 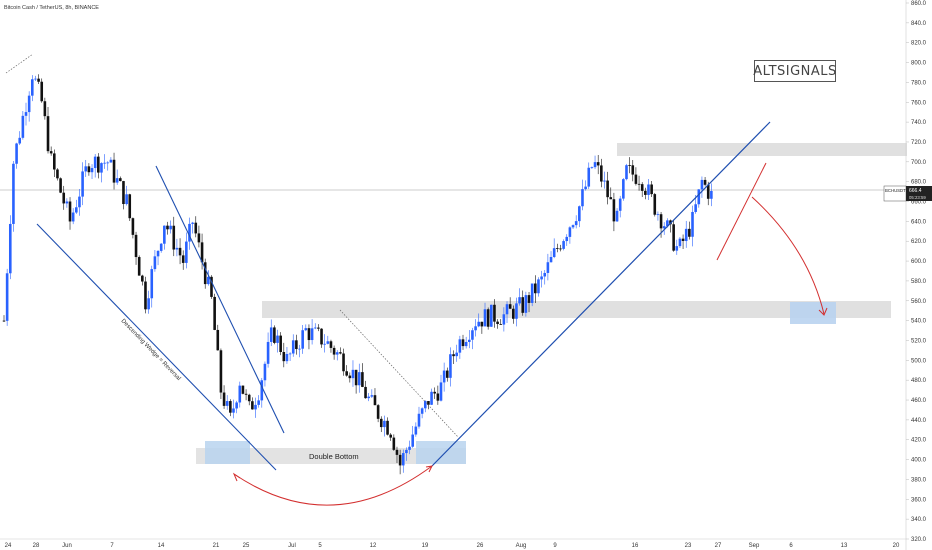 I want to click on x-tick-label: 7, so click(x=112, y=546).